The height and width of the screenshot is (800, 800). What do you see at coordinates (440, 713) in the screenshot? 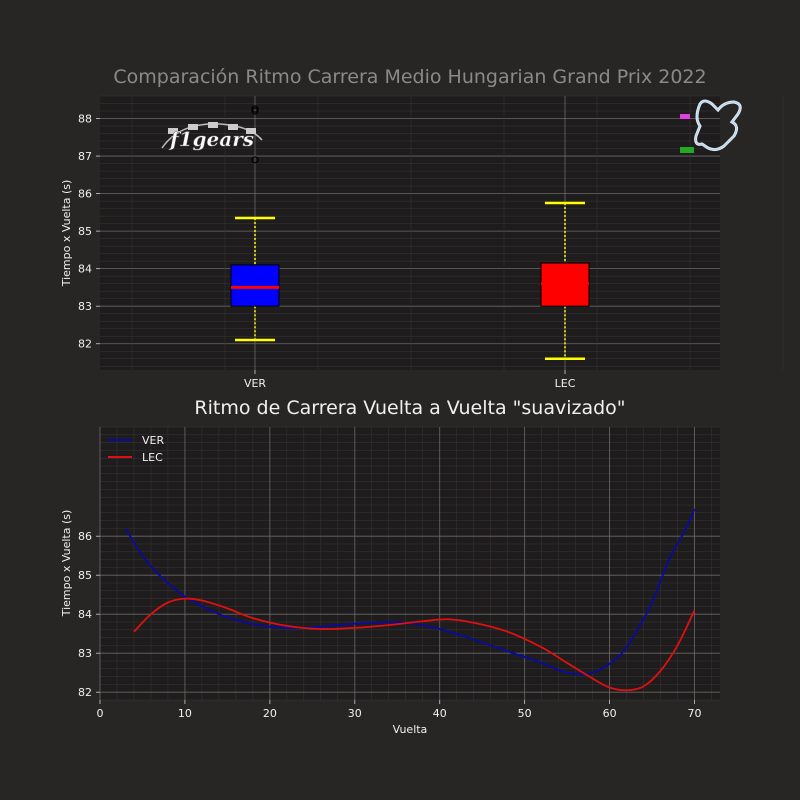
I see `line-x-tick-label: 40` at bounding box center [440, 713].